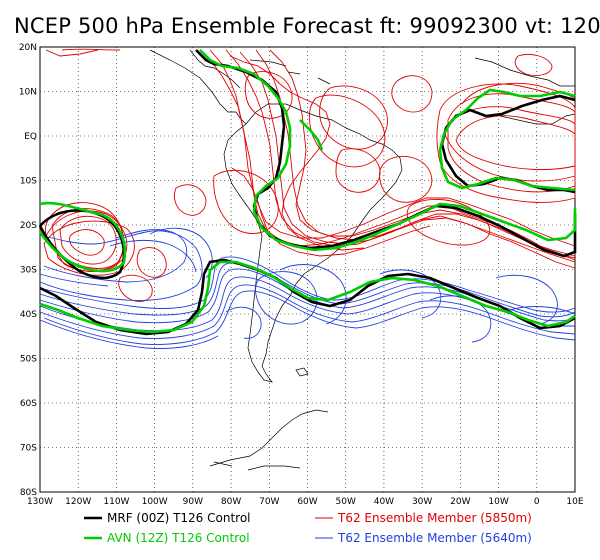 The height and width of the screenshot is (560, 600). What do you see at coordinates (231, 502) in the screenshot?
I see `lon-label: 80W` at bounding box center [231, 502].